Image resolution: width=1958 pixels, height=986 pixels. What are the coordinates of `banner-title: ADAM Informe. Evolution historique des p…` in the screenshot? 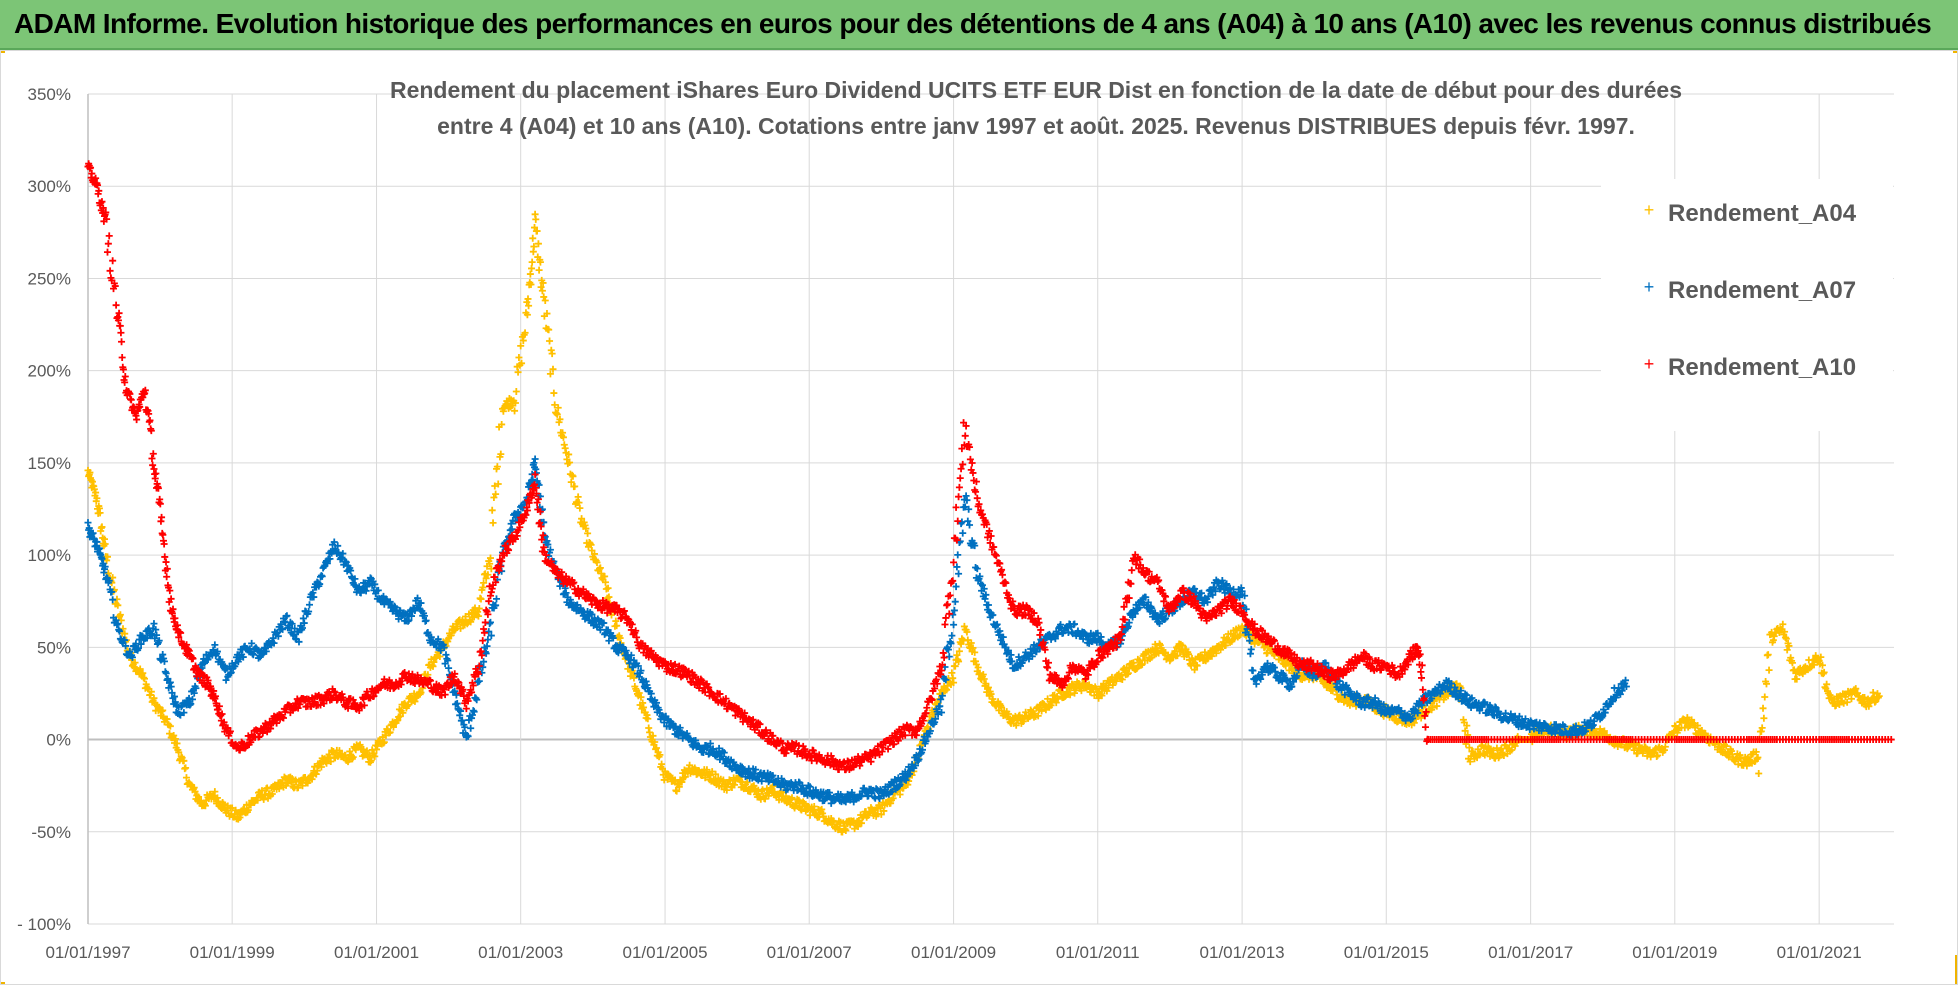 It's located at (972, 24).